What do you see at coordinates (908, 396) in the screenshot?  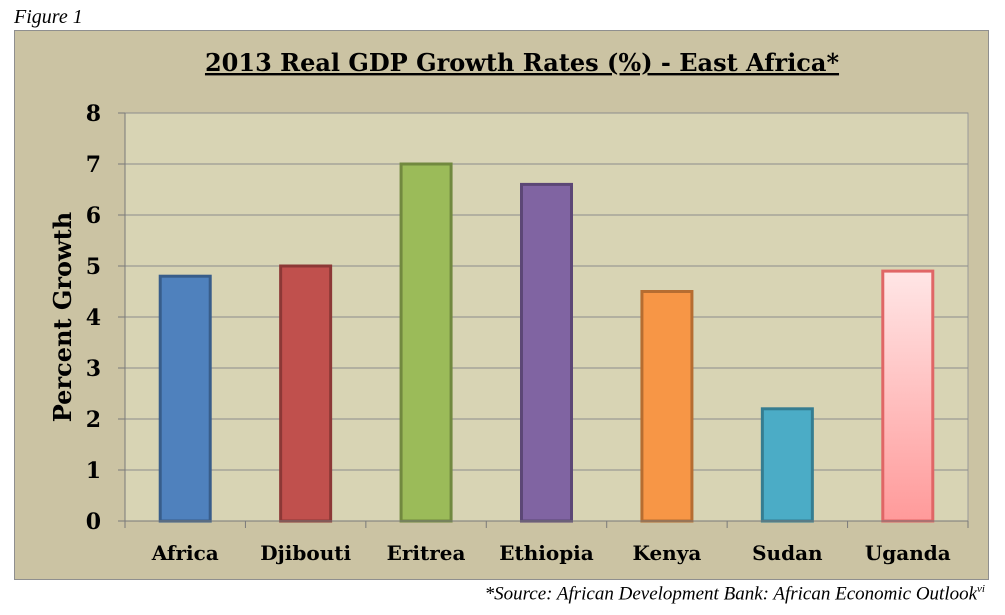 I see `bar-uganda` at bounding box center [908, 396].